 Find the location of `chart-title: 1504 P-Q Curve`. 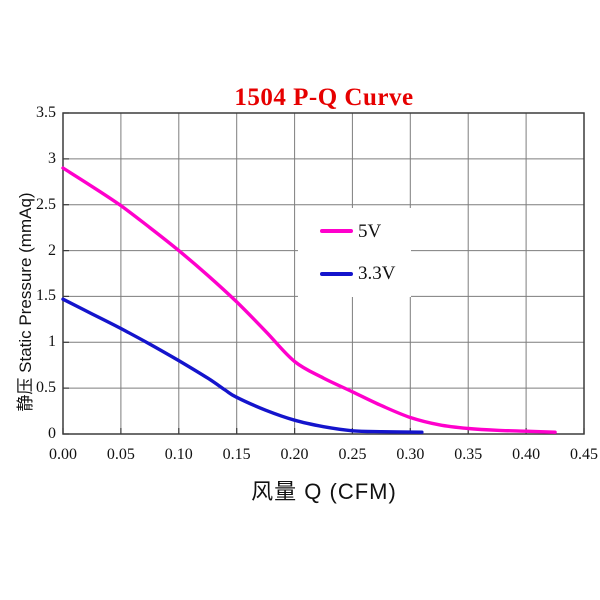

chart-title: 1504 P-Q Curve is located at coordinates (324, 97).